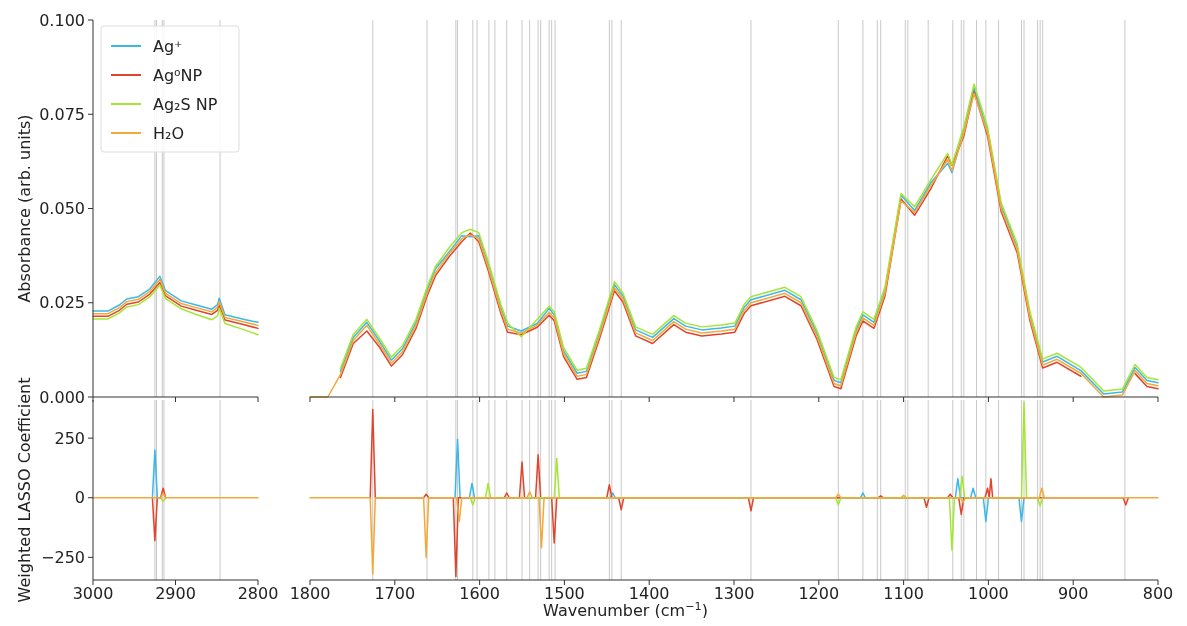  What do you see at coordinates (62, 303) in the screenshot?
I see `y-tick-label: 0.025` at bounding box center [62, 303].